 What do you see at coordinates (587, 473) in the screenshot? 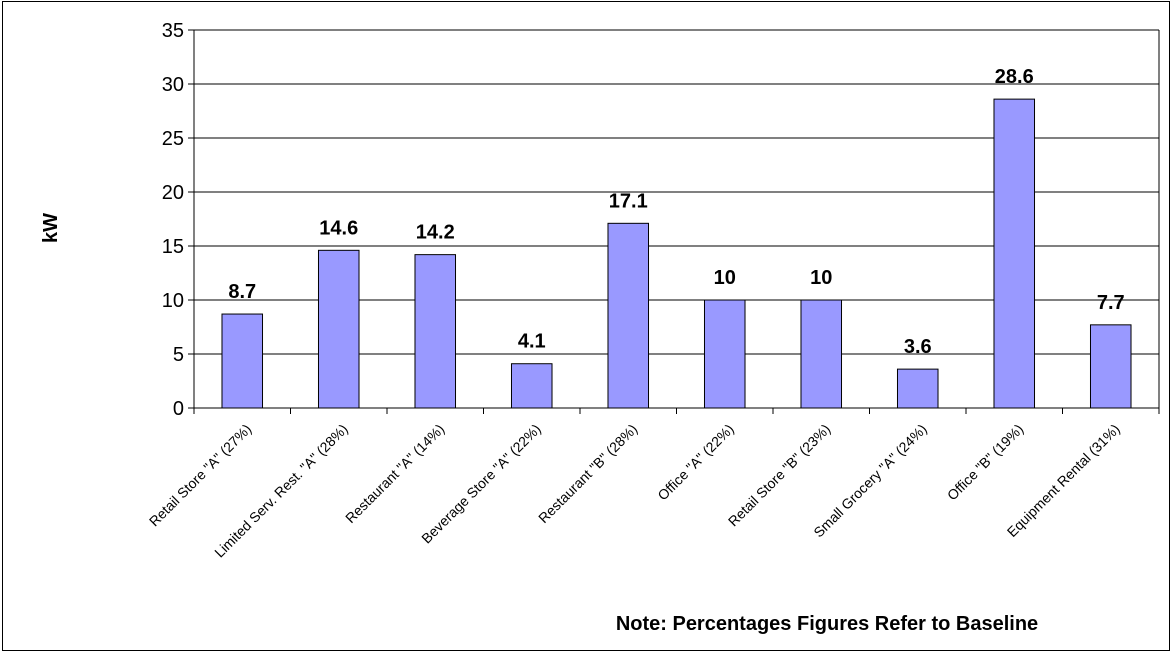
I see `category-label: Restaurant "B" (28%)` at bounding box center [587, 473].